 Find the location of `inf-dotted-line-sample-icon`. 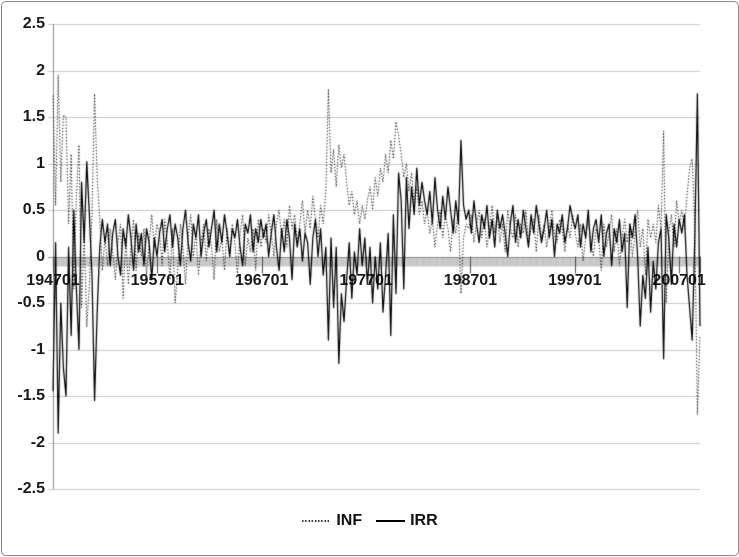

inf-dotted-line-sample-icon is located at coordinates (317, 521).